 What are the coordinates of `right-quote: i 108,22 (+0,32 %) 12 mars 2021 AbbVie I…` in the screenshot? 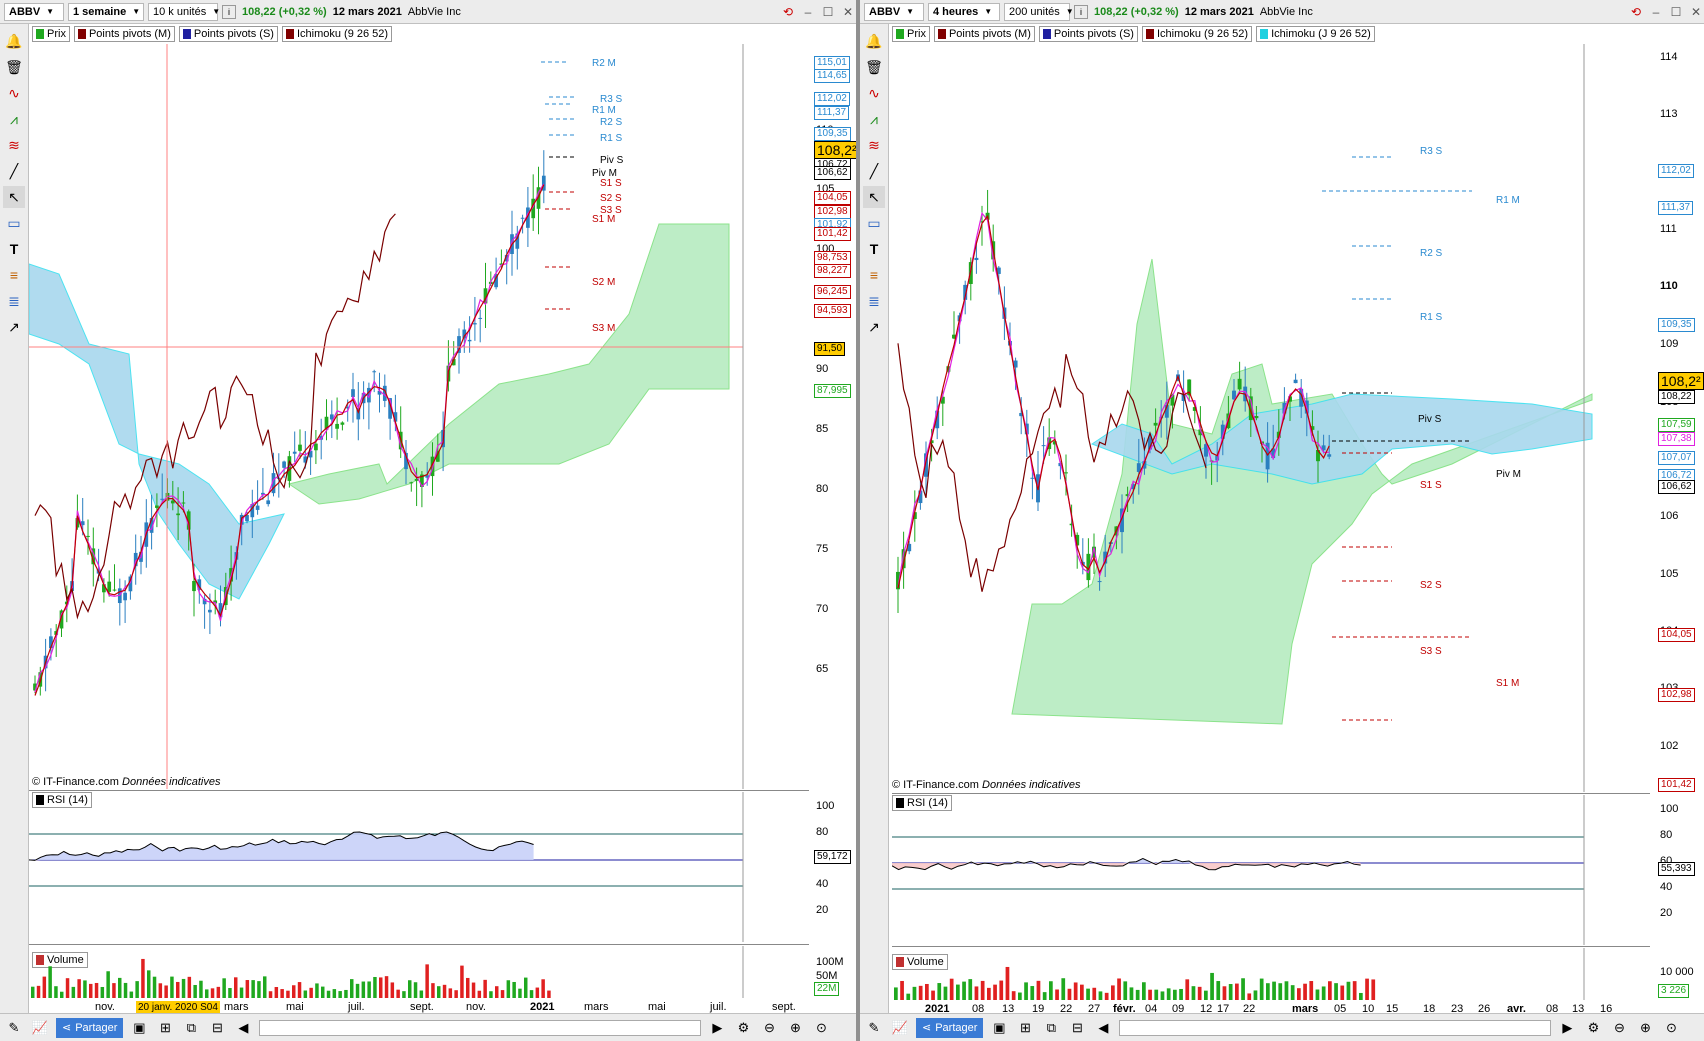 It's located at (1193, 11).